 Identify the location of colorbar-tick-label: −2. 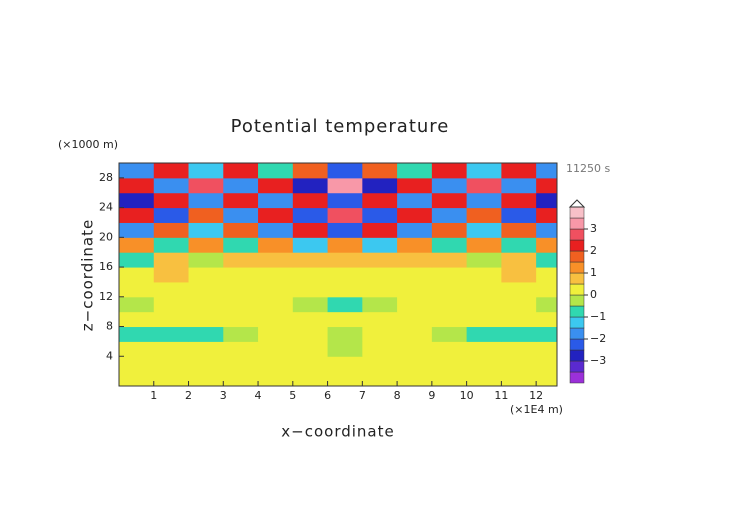
(598, 338).